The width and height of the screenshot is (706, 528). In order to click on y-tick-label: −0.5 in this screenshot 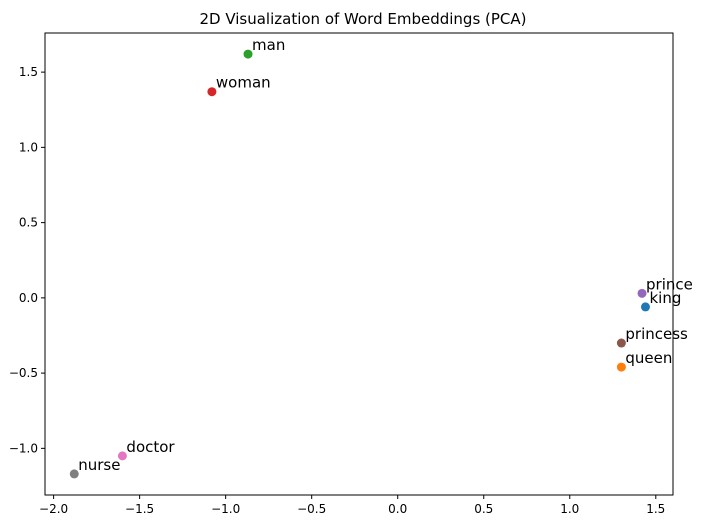, I will do `click(23, 373)`.